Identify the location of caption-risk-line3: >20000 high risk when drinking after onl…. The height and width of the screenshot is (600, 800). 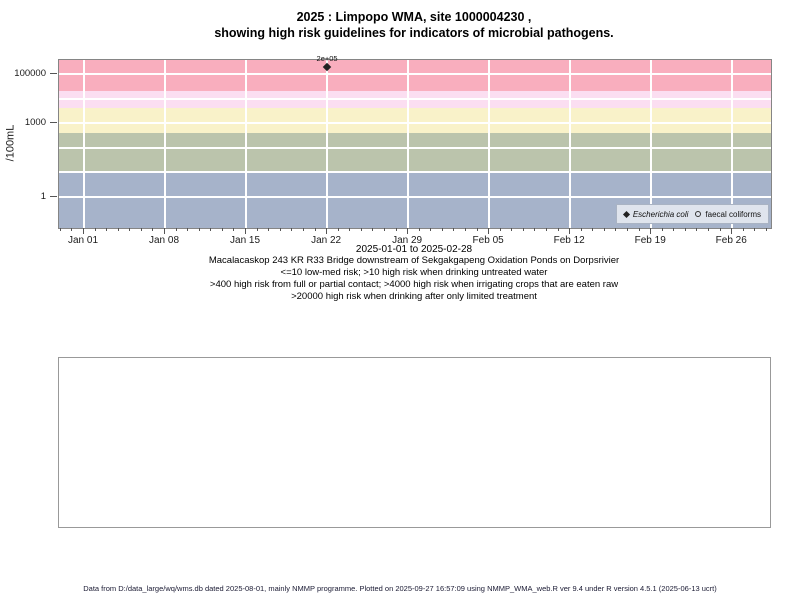
(414, 296).